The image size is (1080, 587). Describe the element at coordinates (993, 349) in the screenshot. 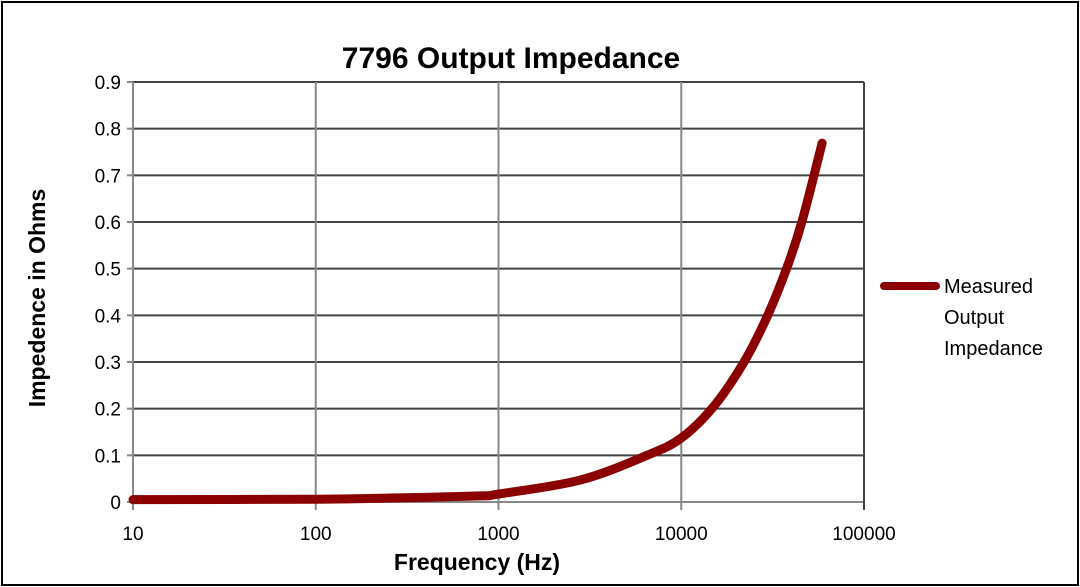

I see `legend-label-line-3: Impedance` at that location.